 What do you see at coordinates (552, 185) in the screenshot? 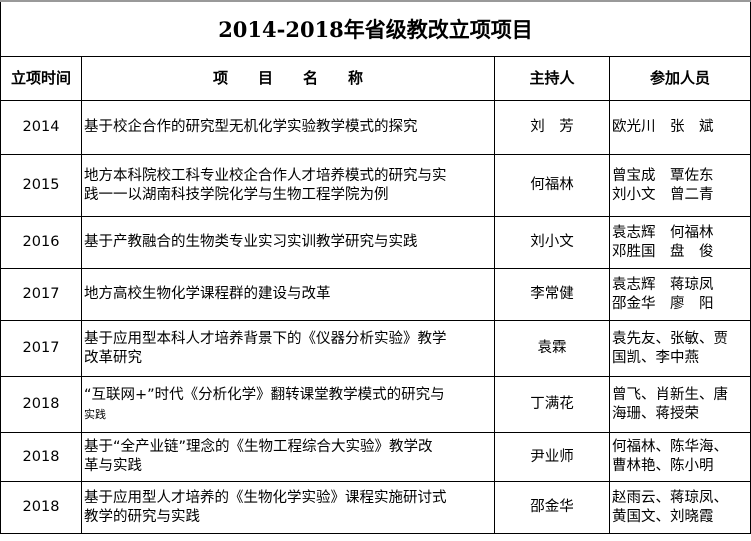
I see `host-cell: 何福林` at bounding box center [552, 185].